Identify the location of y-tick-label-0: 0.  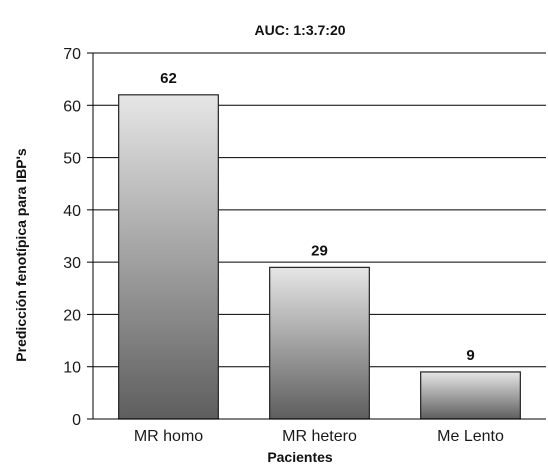
(76, 420).